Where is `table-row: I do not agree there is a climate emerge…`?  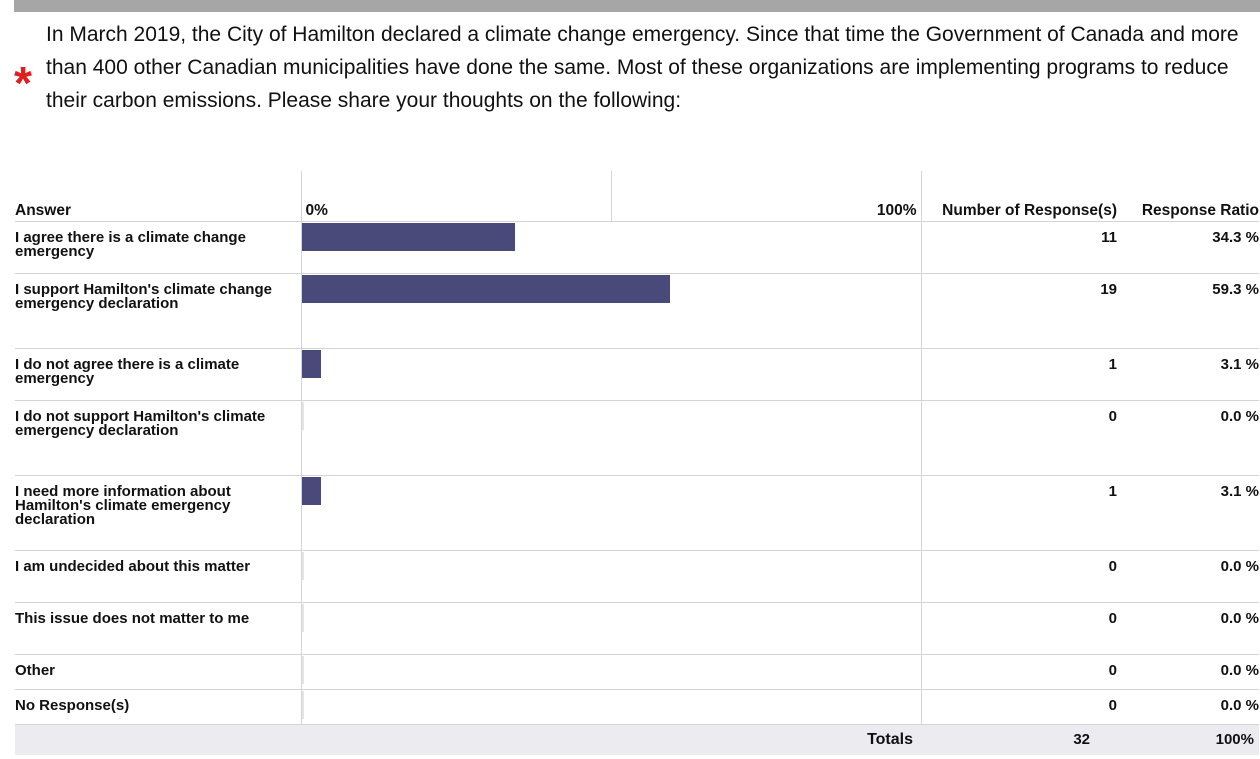
table-row: I do not agree there is a climate emerge… is located at coordinates (637, 374).